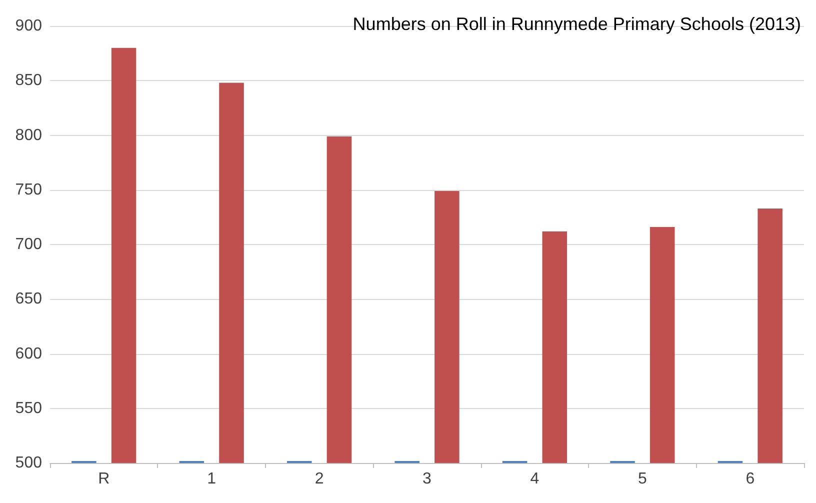 This screenshot has width=816, height=503. What do you see at coordinates (28, 81) in the screenshot?
I see `y-tick-label: 850` at bounding box center [28, 81].